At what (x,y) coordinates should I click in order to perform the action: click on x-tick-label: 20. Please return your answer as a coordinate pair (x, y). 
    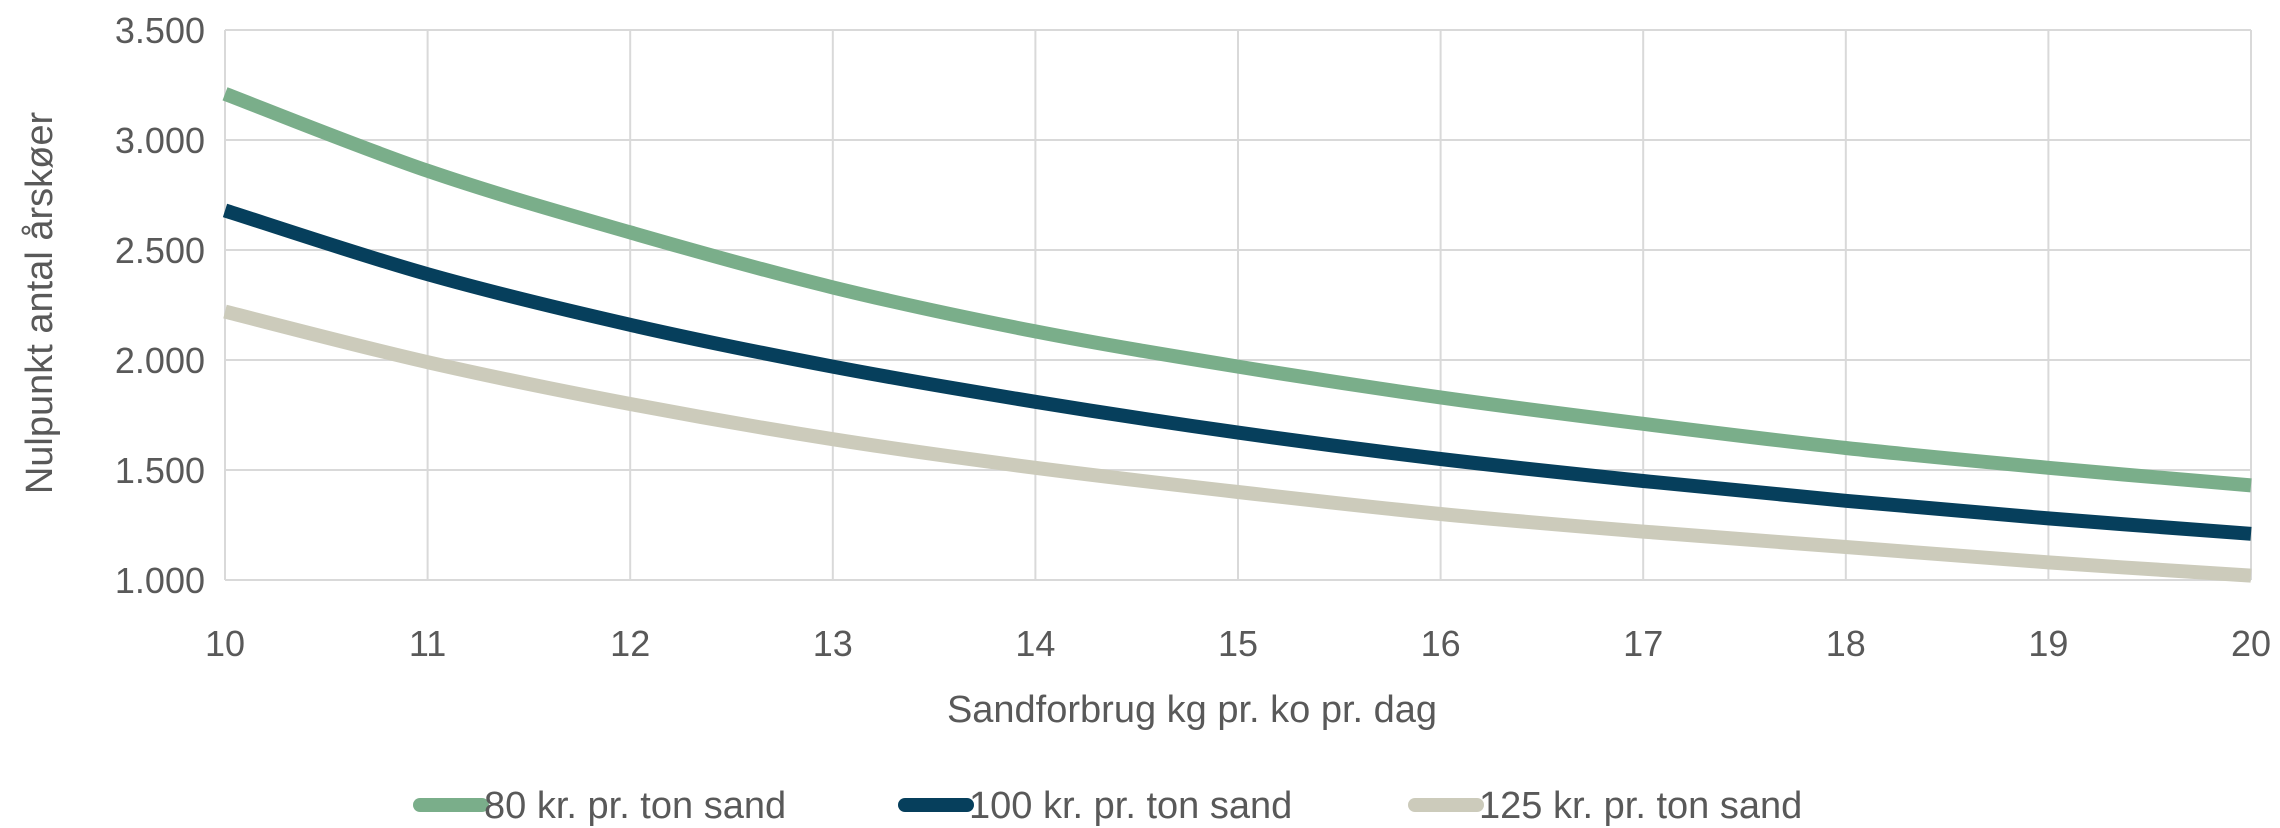
    Looking at the image, I should click on (2251, 643).